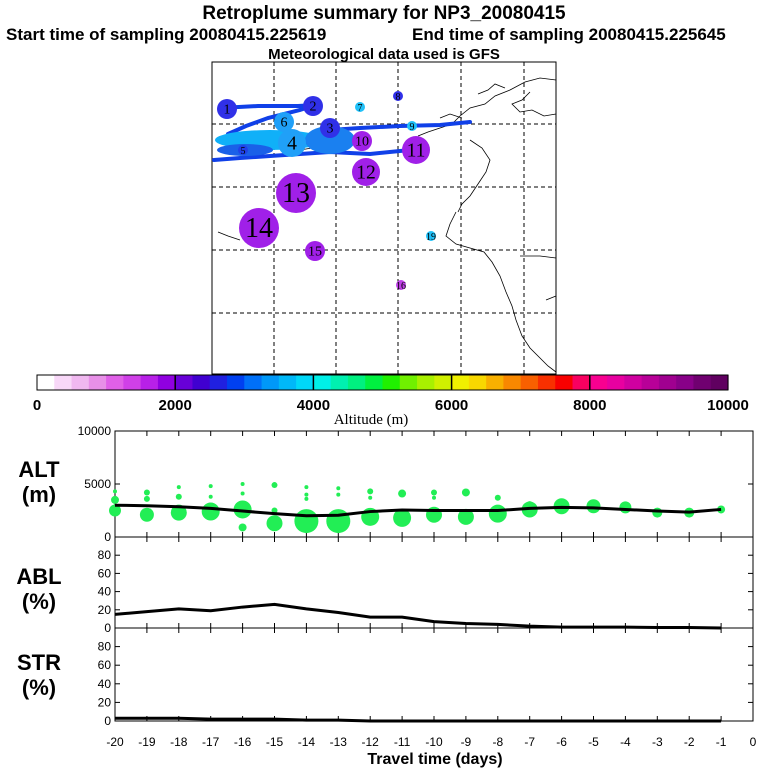 The image size is (768, 768). What do you see at coordinates (105, 573) in the screenshot?
I see `y-tick-label: 60` at bounding box center [105, 573].